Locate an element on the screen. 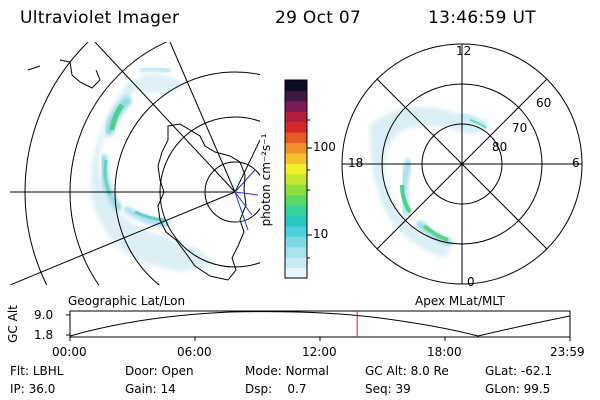 This screenshot has width=600, height=400. altitude-ylabel: GC Alt is located at coordinates (13, 324).